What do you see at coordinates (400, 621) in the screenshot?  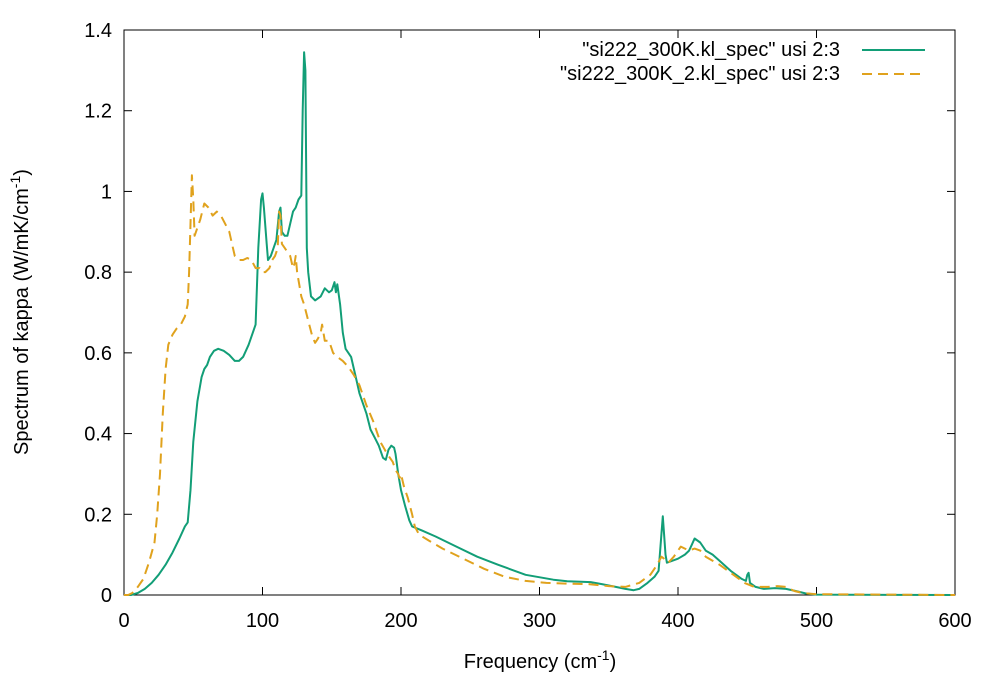 I see `x-tick-label: 200` at bounding box center [400, 621].